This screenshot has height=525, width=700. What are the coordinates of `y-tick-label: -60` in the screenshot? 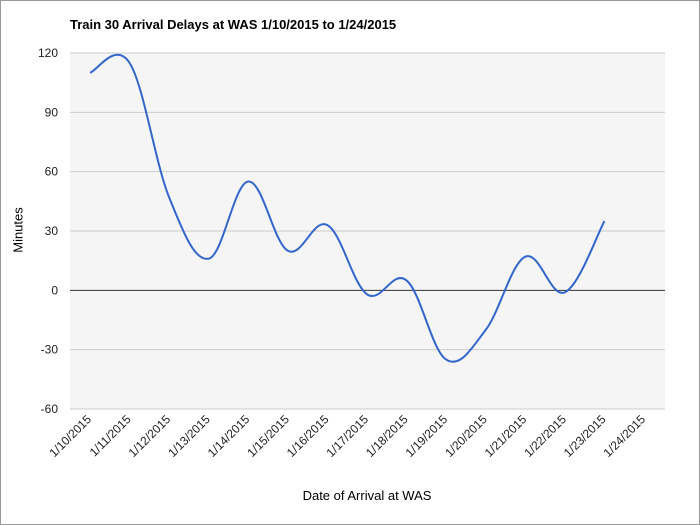 It's located at (50, 409).